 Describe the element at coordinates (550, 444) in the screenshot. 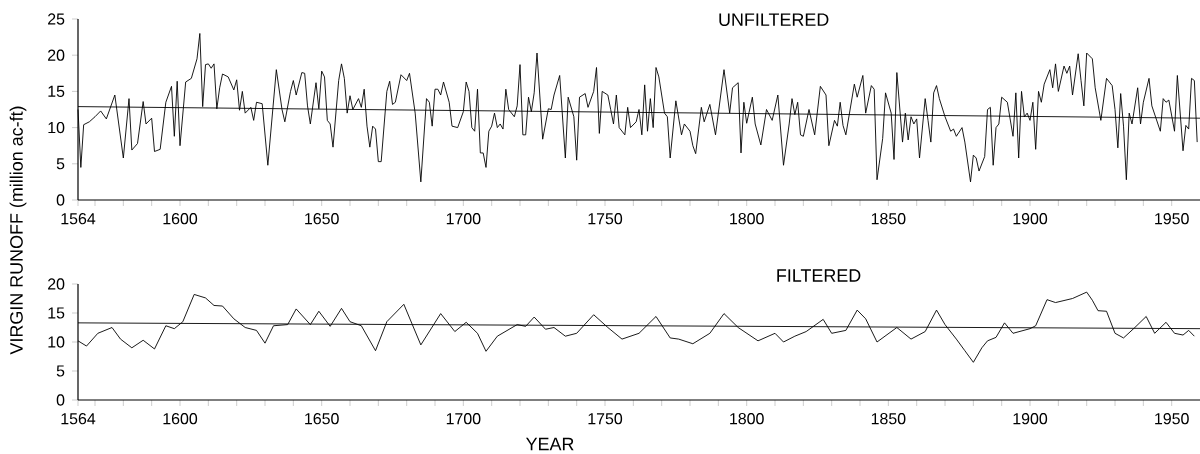

I see `x-axis-title: YEAR` at that location.